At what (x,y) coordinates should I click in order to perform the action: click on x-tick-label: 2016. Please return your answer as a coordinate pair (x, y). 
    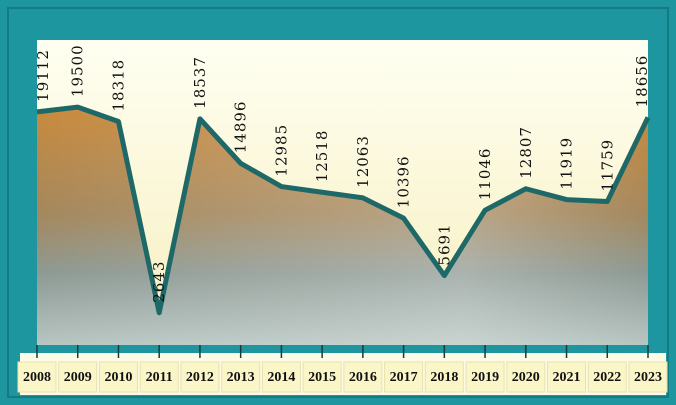
    Looking at the image, I should click on (363, 377).